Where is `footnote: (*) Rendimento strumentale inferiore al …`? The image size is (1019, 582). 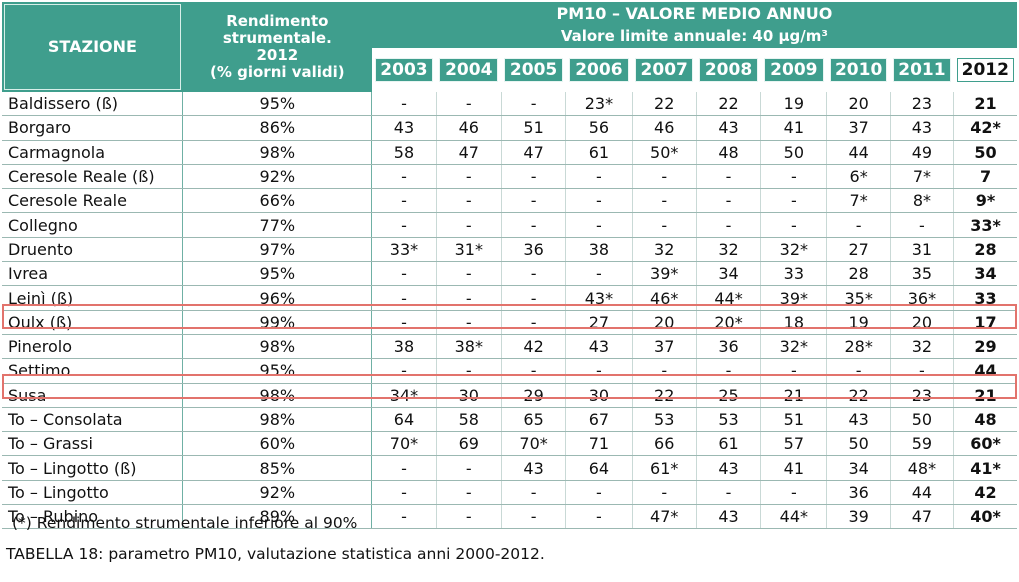
footnote: (*) Rendimento strumentale inferiore al … is located at coordinates (185, 523).